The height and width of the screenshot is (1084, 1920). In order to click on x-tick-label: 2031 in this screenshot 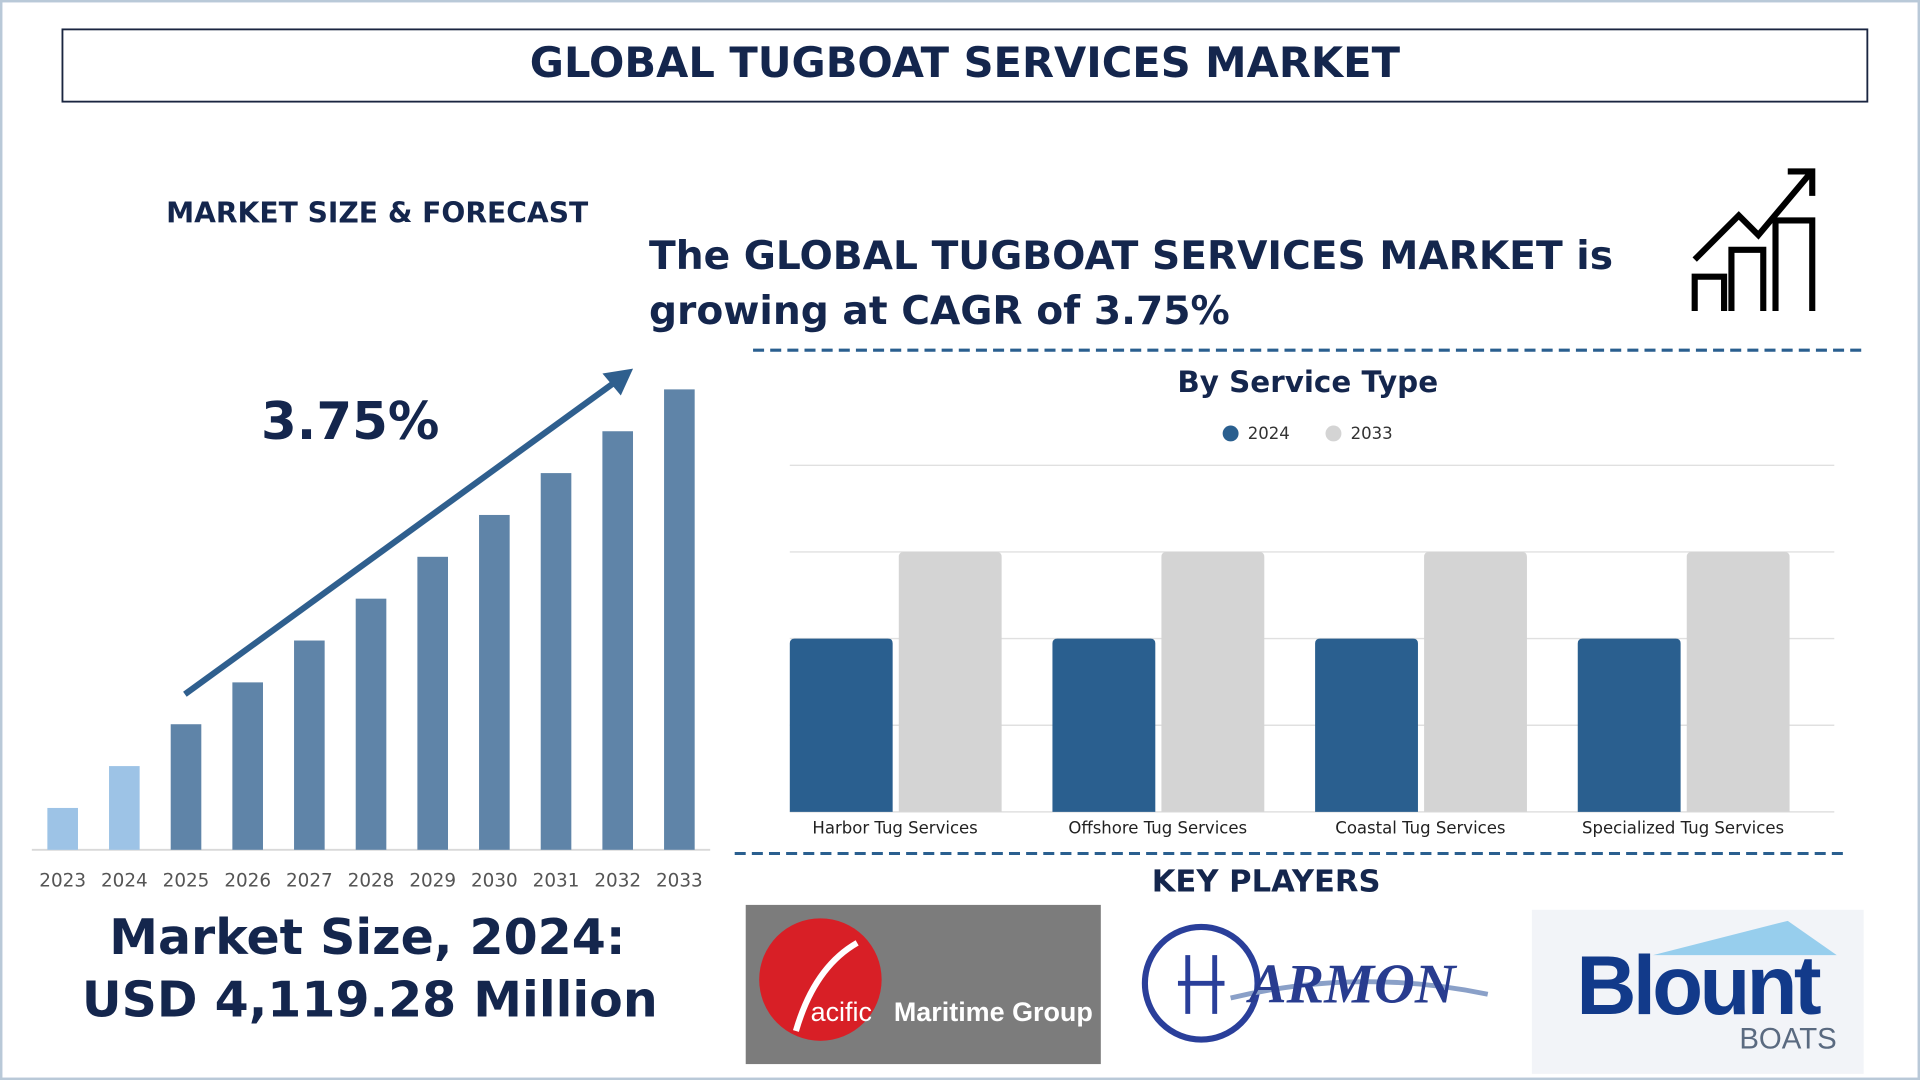, I will do `click(556, 881)`.